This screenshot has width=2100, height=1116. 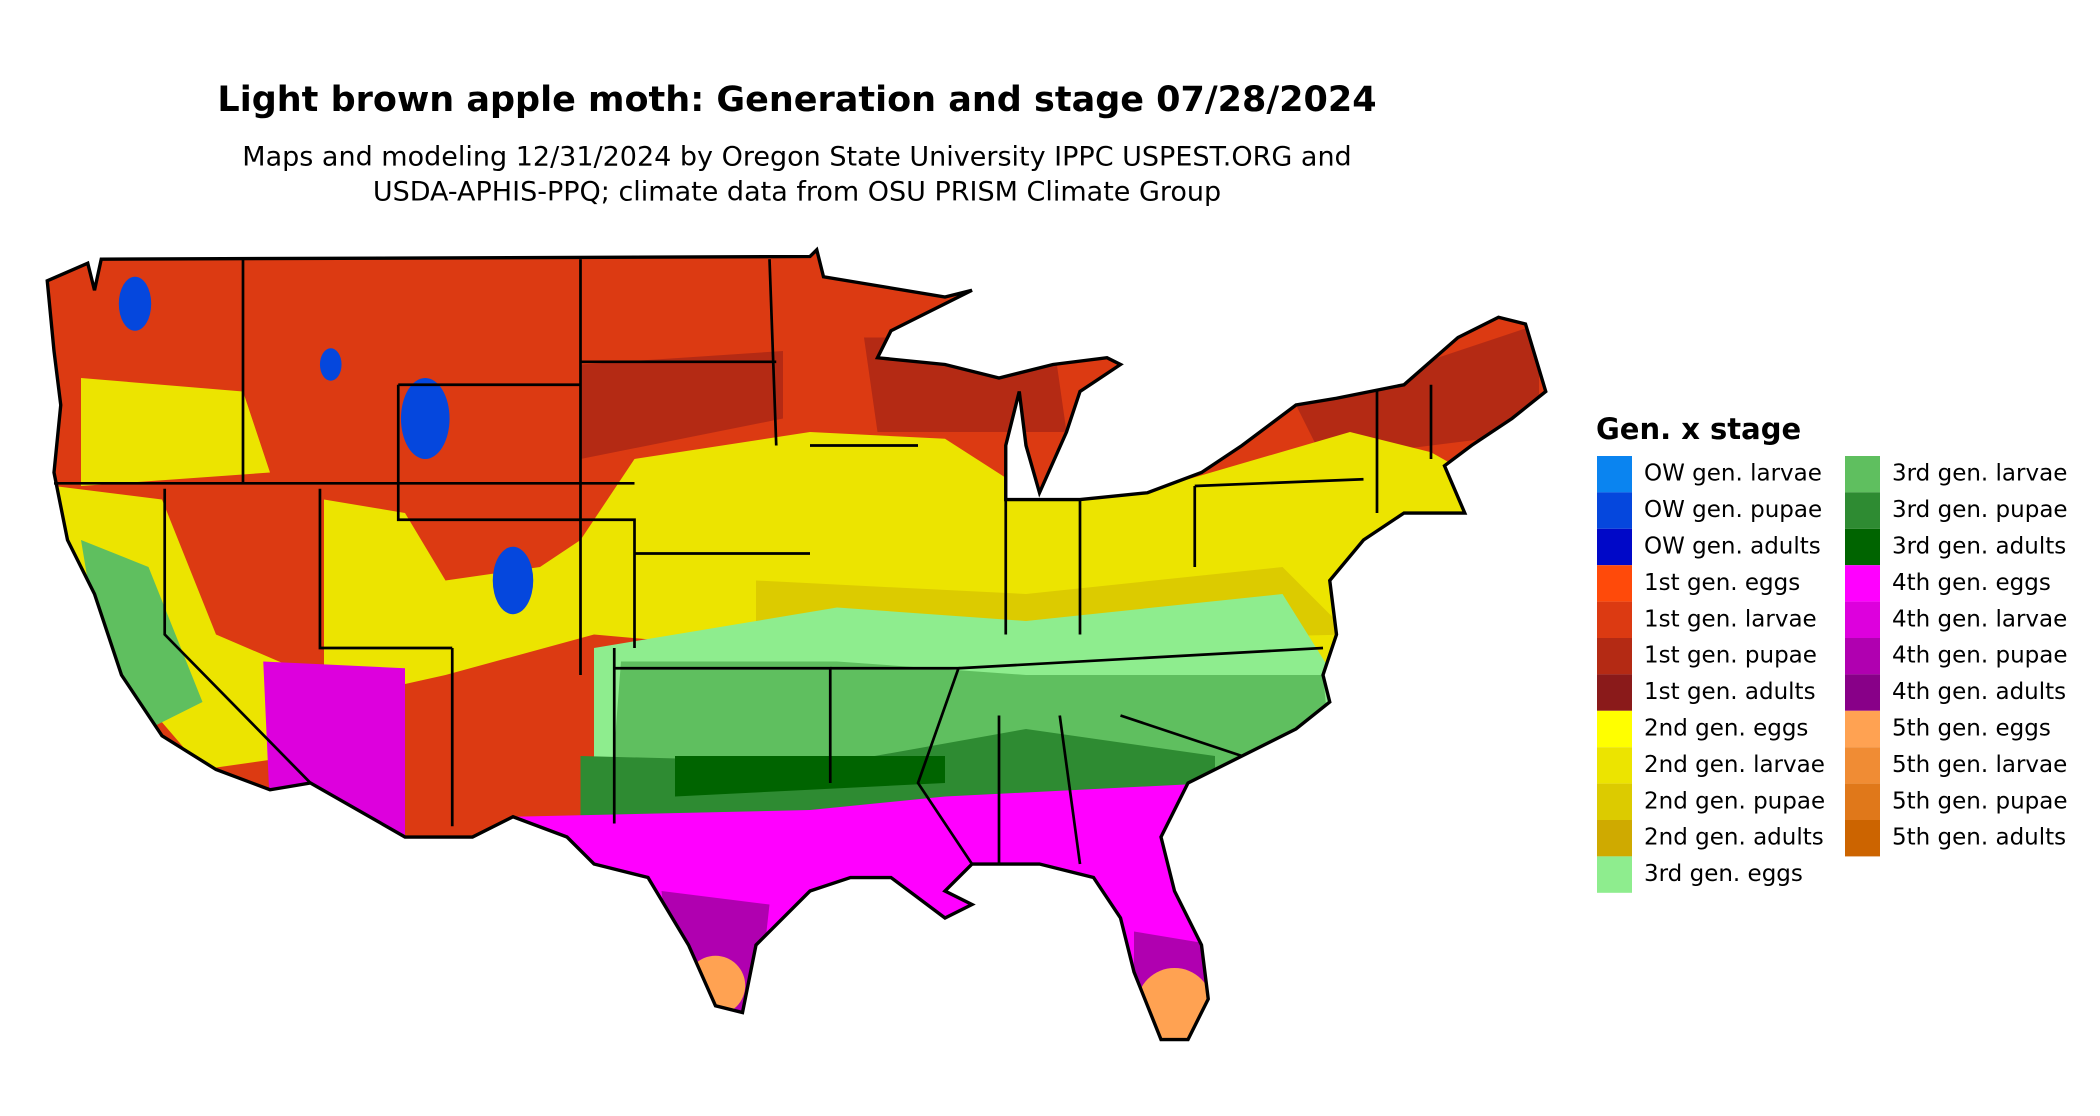 I want to click on legend-label: 5th gen. eggs, so click(x=1971, y=729).